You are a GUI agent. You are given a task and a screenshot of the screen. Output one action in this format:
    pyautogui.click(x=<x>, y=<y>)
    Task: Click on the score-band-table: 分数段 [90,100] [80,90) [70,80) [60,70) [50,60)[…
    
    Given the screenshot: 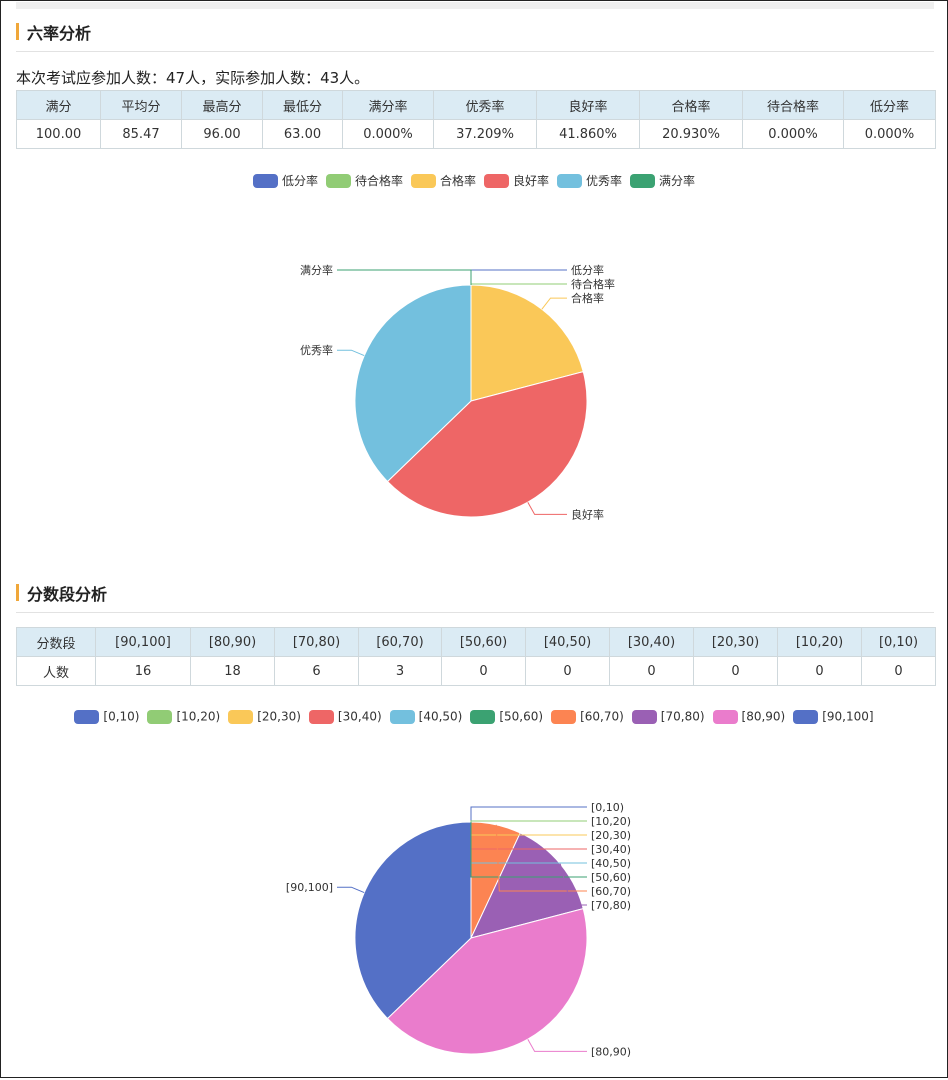 What is the action you would take?
    pyautogui.click(x=476, y=656)
    